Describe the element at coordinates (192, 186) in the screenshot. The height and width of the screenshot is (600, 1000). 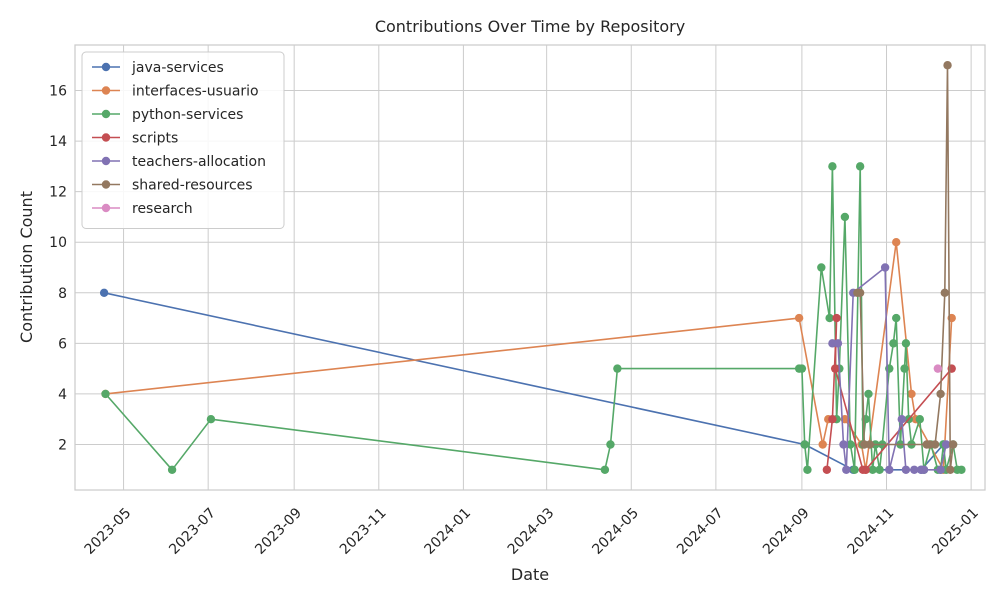
I see `legend-label: shared-resources` at that location.